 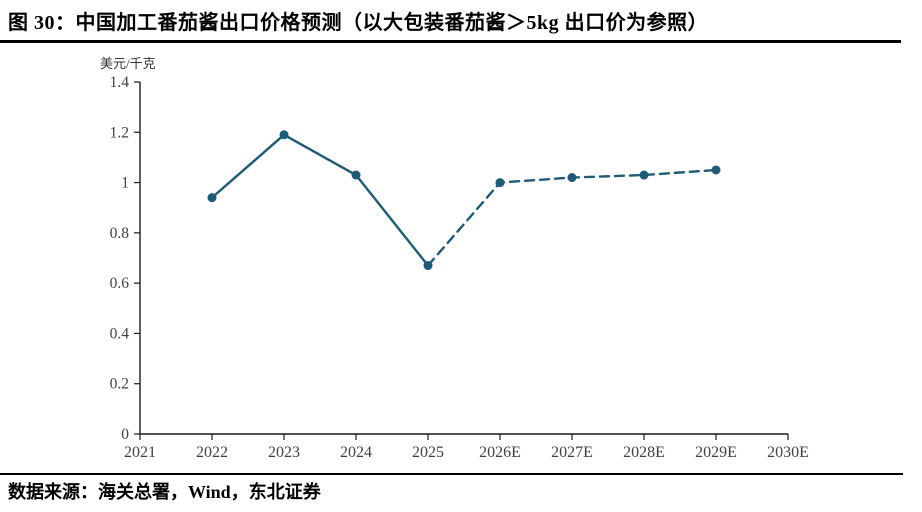 I want to click on y-tick-label: 1.2, so click(x=119, y=132).